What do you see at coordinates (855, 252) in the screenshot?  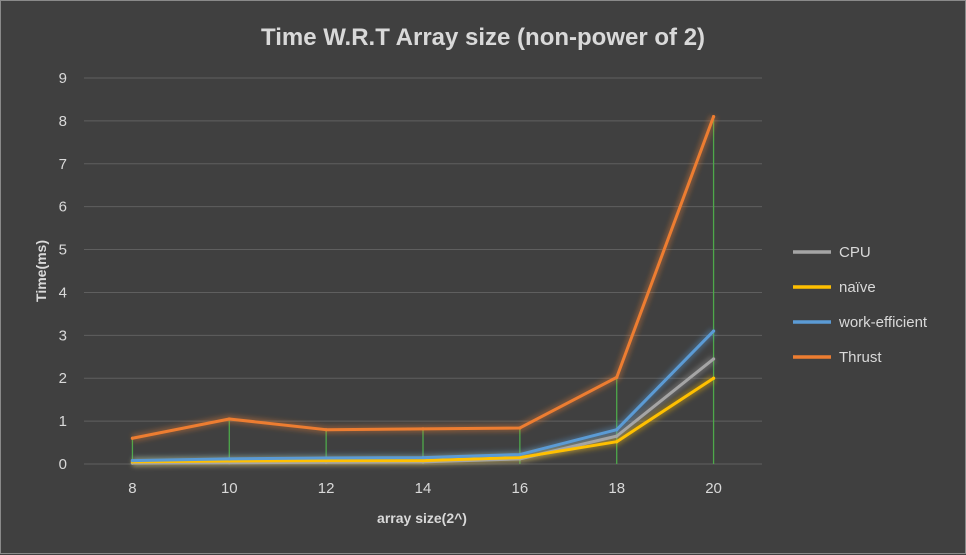 I see `legend-label: CPU` at bounding box center [855, 252].